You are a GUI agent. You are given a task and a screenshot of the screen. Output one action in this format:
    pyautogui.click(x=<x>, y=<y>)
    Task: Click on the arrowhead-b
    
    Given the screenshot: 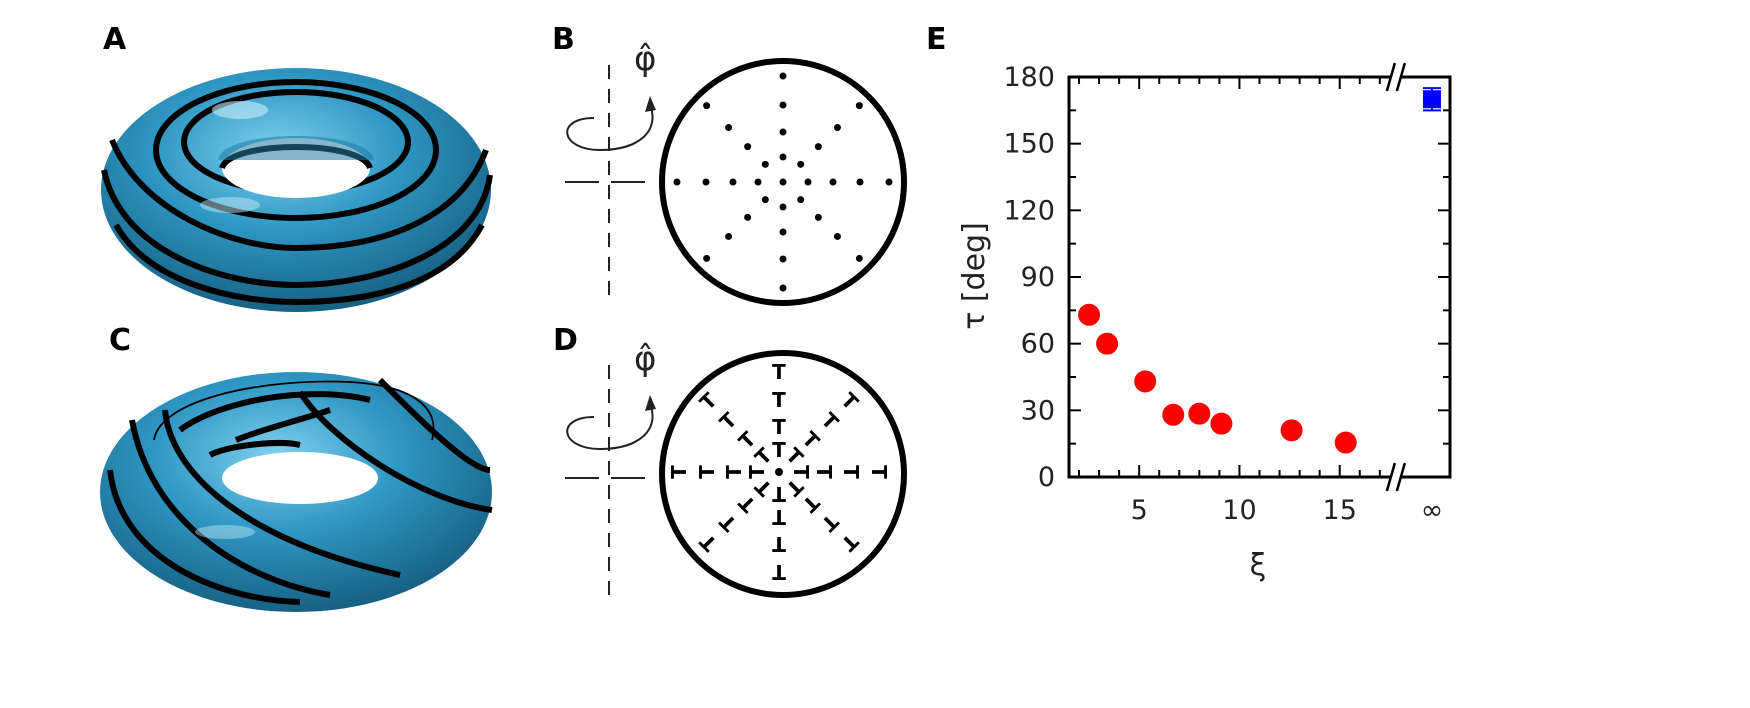 What is the action you would take?
    pyautogui.click(x=650, y=104)
    